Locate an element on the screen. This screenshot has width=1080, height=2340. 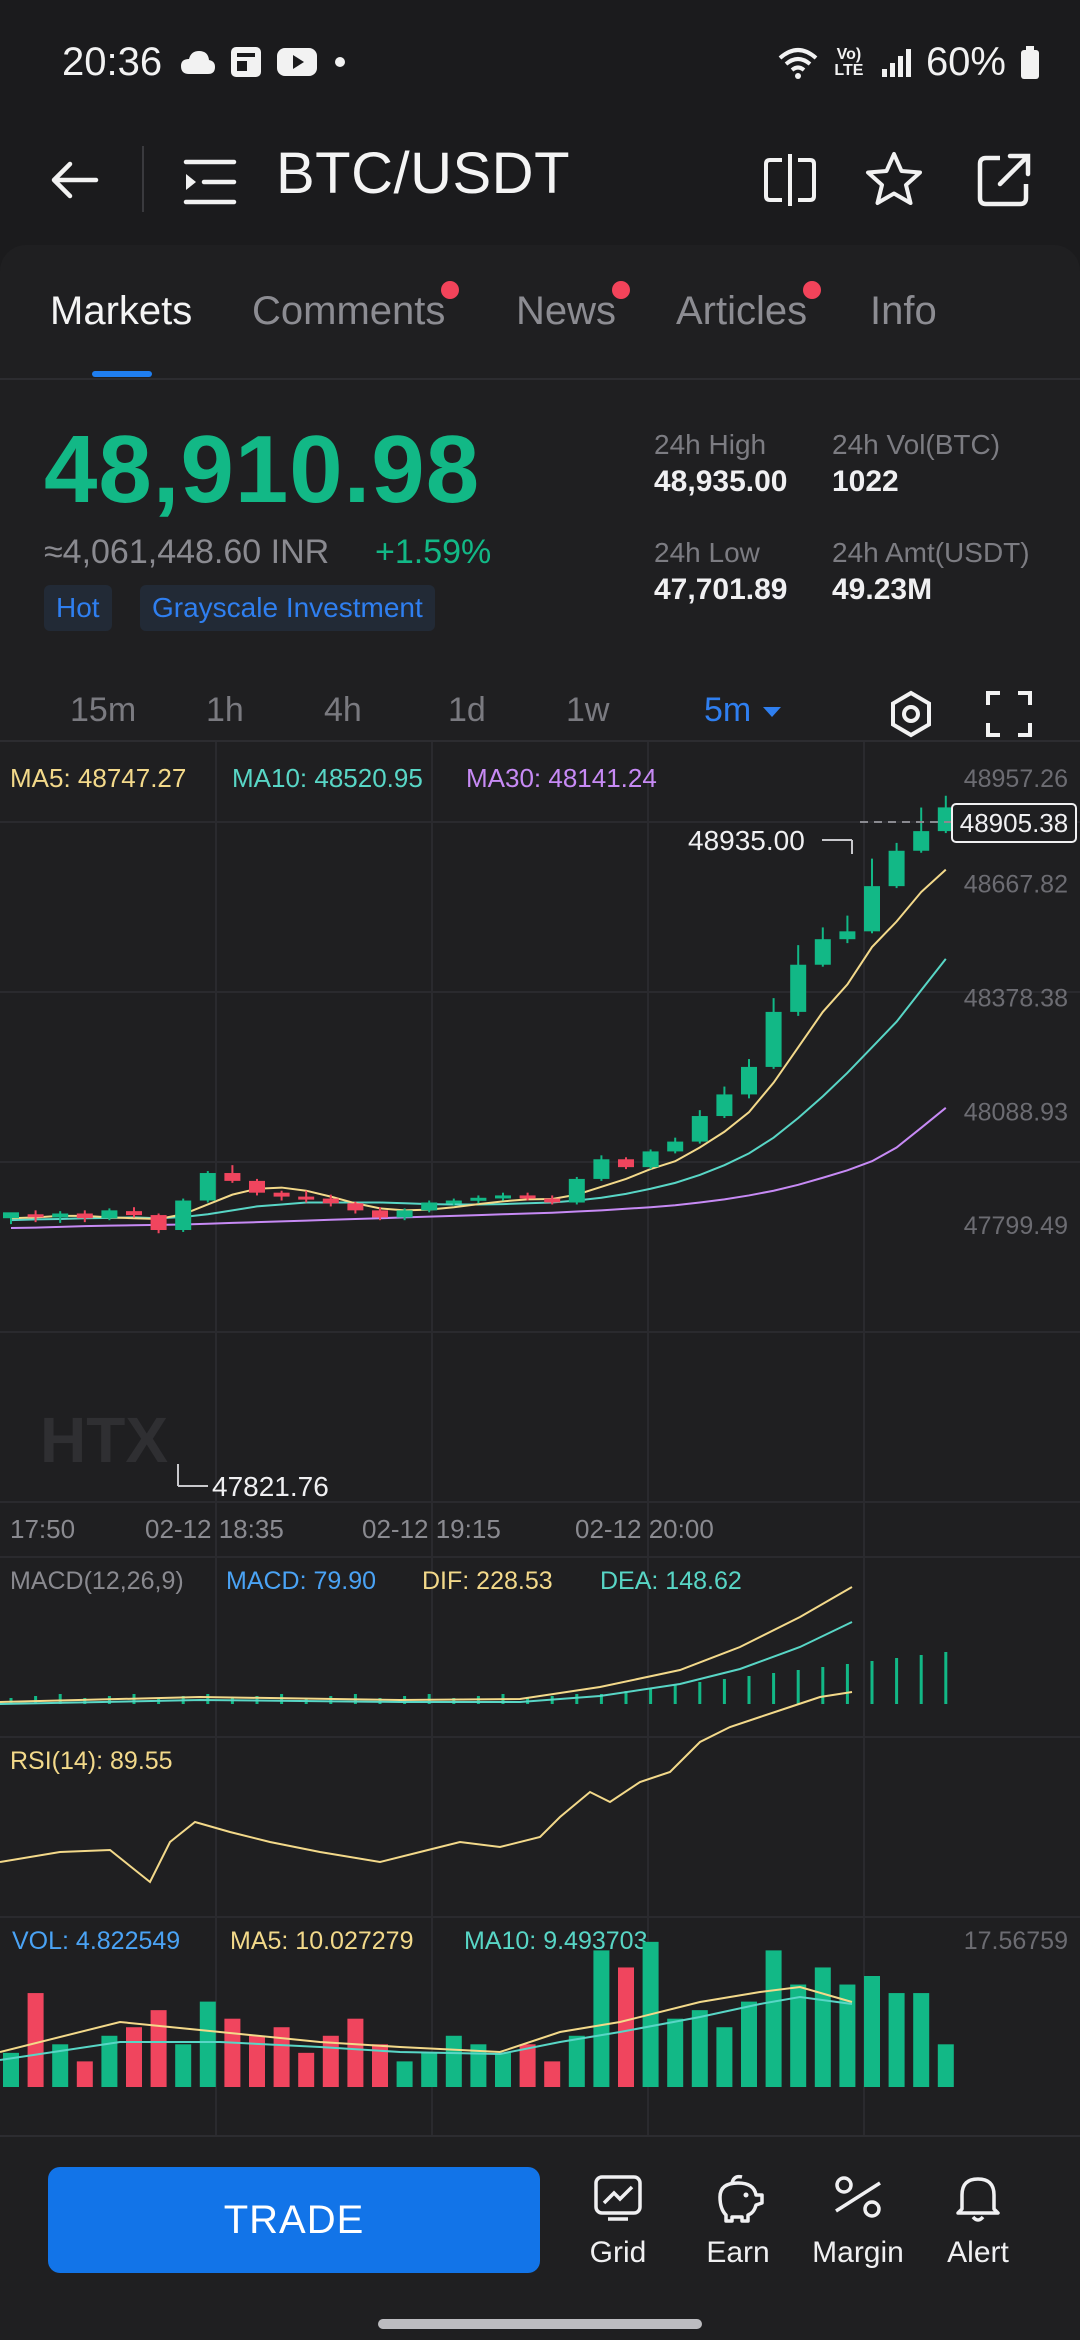
youtube-icon is located at coordinates (297, 62).